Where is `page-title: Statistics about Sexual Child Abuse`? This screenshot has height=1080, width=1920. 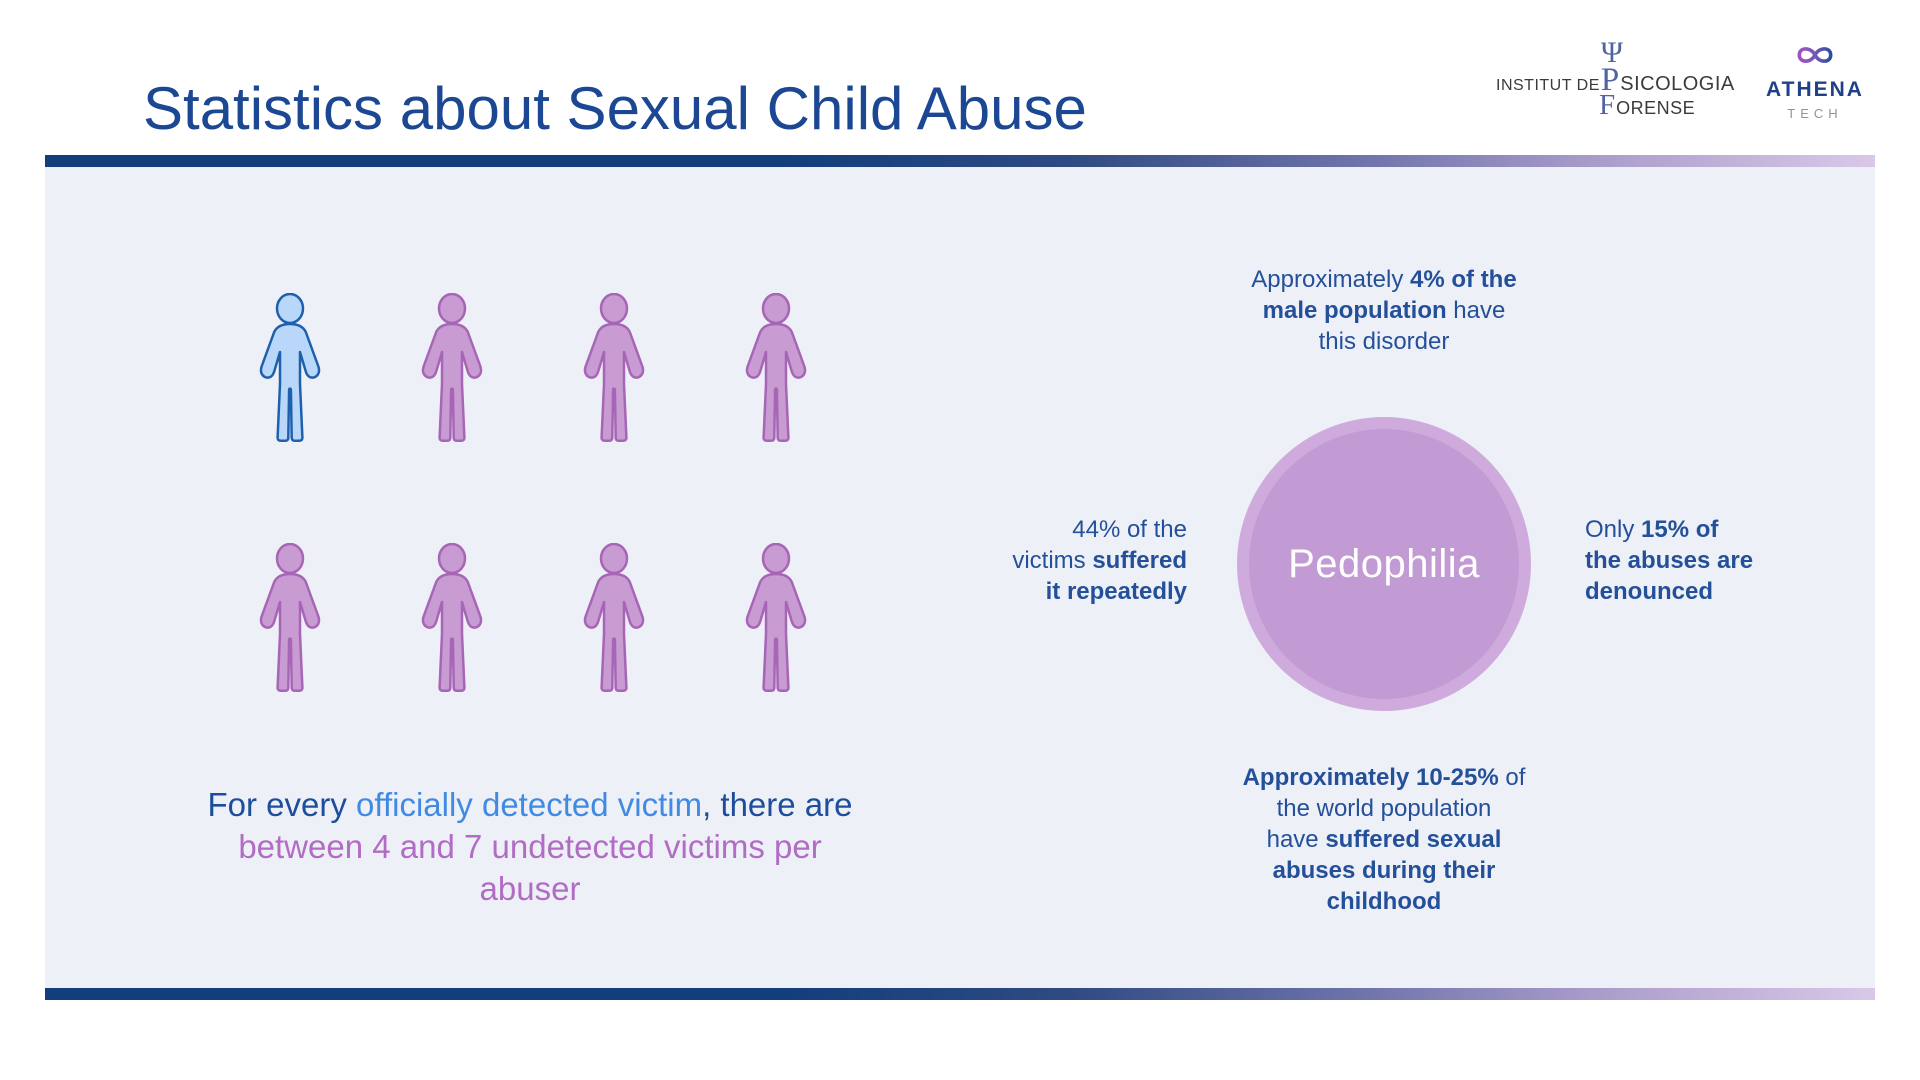
page-title: Statistics about Sexual Child Abuse is located at coordinates (615, 109).